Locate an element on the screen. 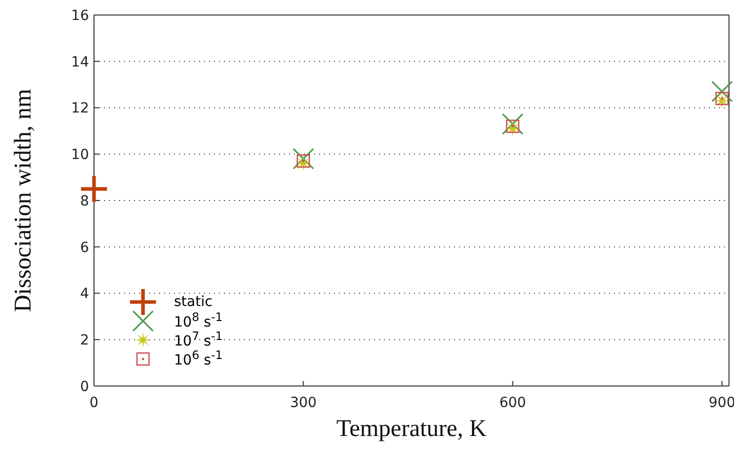 This screenshot has height=450, width=742. y-tick-label: 14 is located at coordinates (80, 62).